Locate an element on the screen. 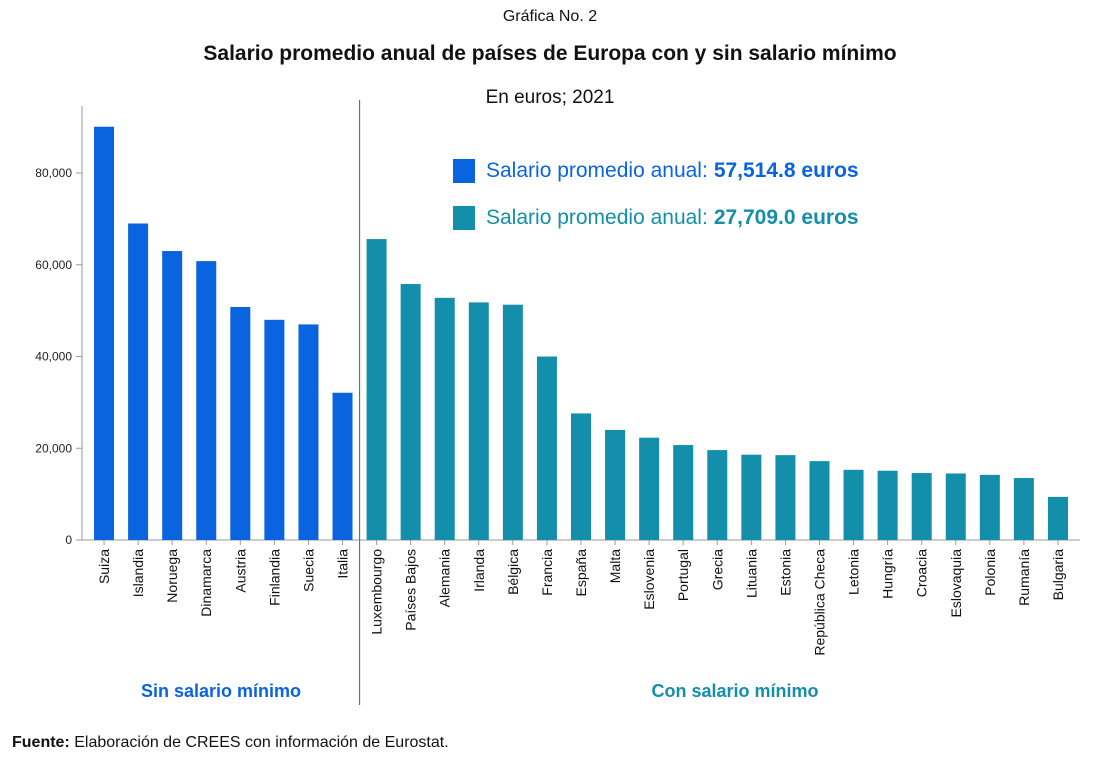 The height and width of the screenshot is (768, 1100). legend-label-sin: Salario promedio anual: is located at coordinates (597, 170).